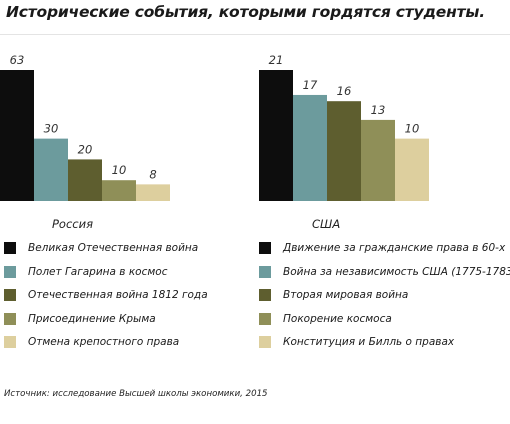 The width and height of the screenshot is (510, 424). I want to click on legend-item: Великая Отечественная война, so click(106, 253).